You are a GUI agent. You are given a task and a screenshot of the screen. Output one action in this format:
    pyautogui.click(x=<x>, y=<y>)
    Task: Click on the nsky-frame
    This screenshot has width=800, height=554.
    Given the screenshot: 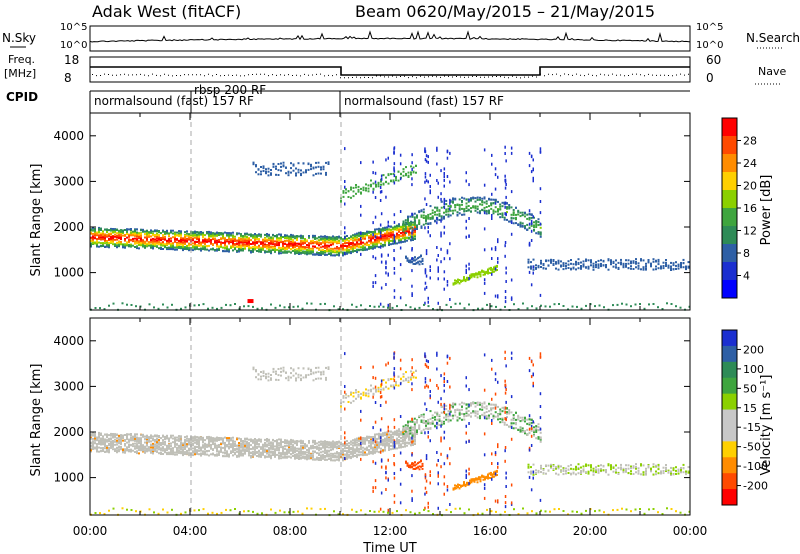 What is the action you would take?
    pyautogui.click(x=390, y=38)
    